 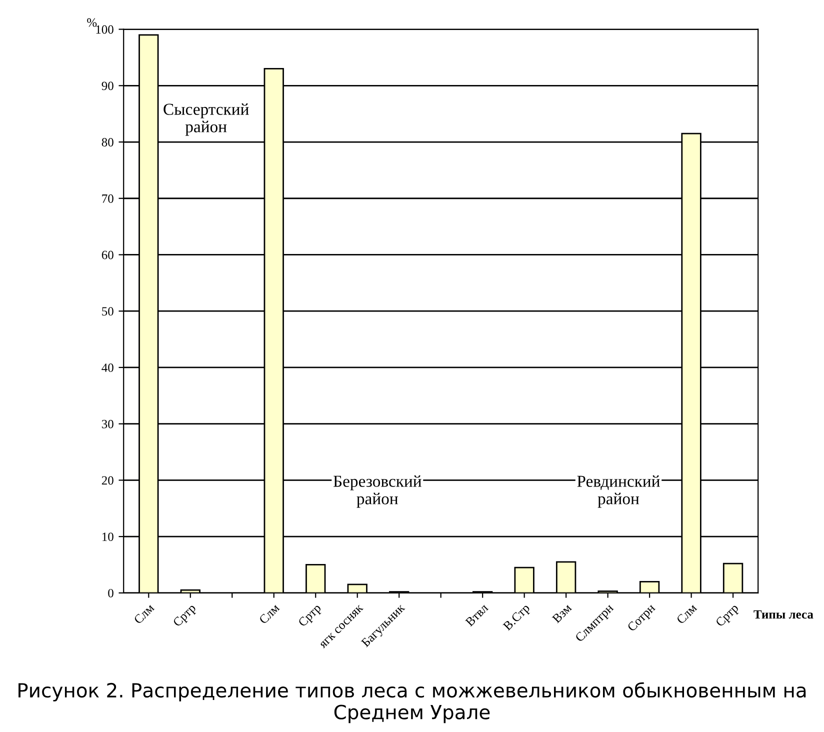 What do you see at coordinates (412, 703) in the screenshot?
I see `text: Рисунок 2. Распределение типов леса с можжевельником обыкновенным на Среднем Урале` at bounding box center [412, 703].